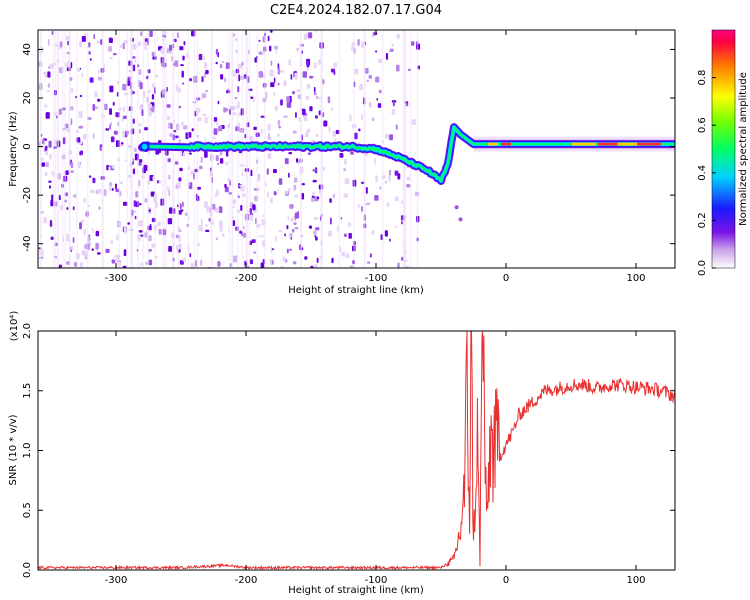 The image size is (750, 600). I want to click on spectrogram-xtick-label: -200, so click(246, 278).